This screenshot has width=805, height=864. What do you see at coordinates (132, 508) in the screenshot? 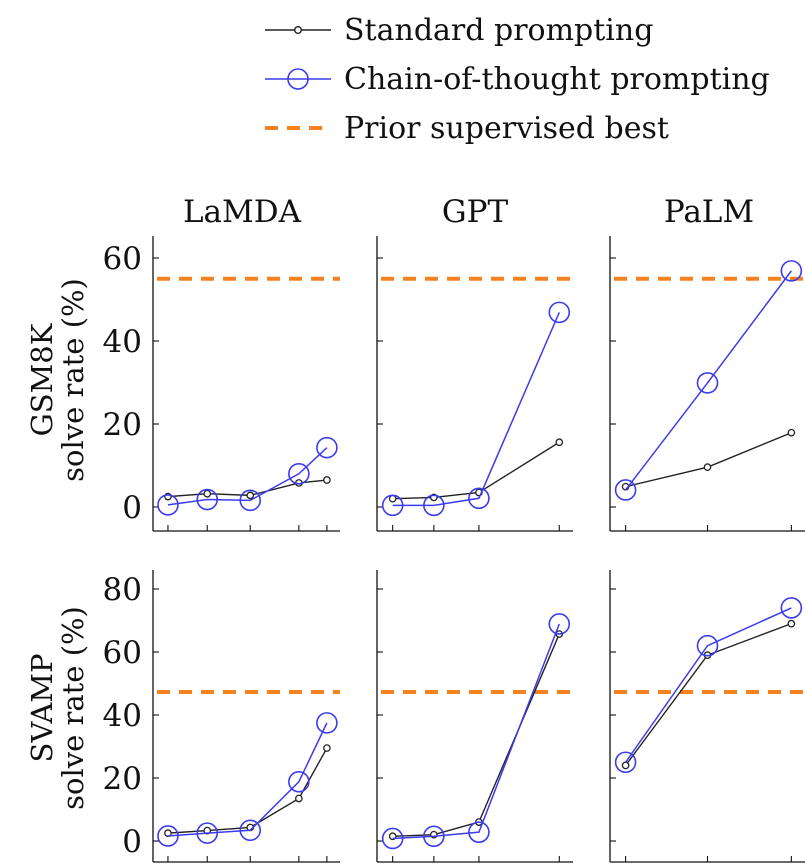
I see `y-tick-label-gsm8k-lamda-0: 0` at bounding box center [132, 508].